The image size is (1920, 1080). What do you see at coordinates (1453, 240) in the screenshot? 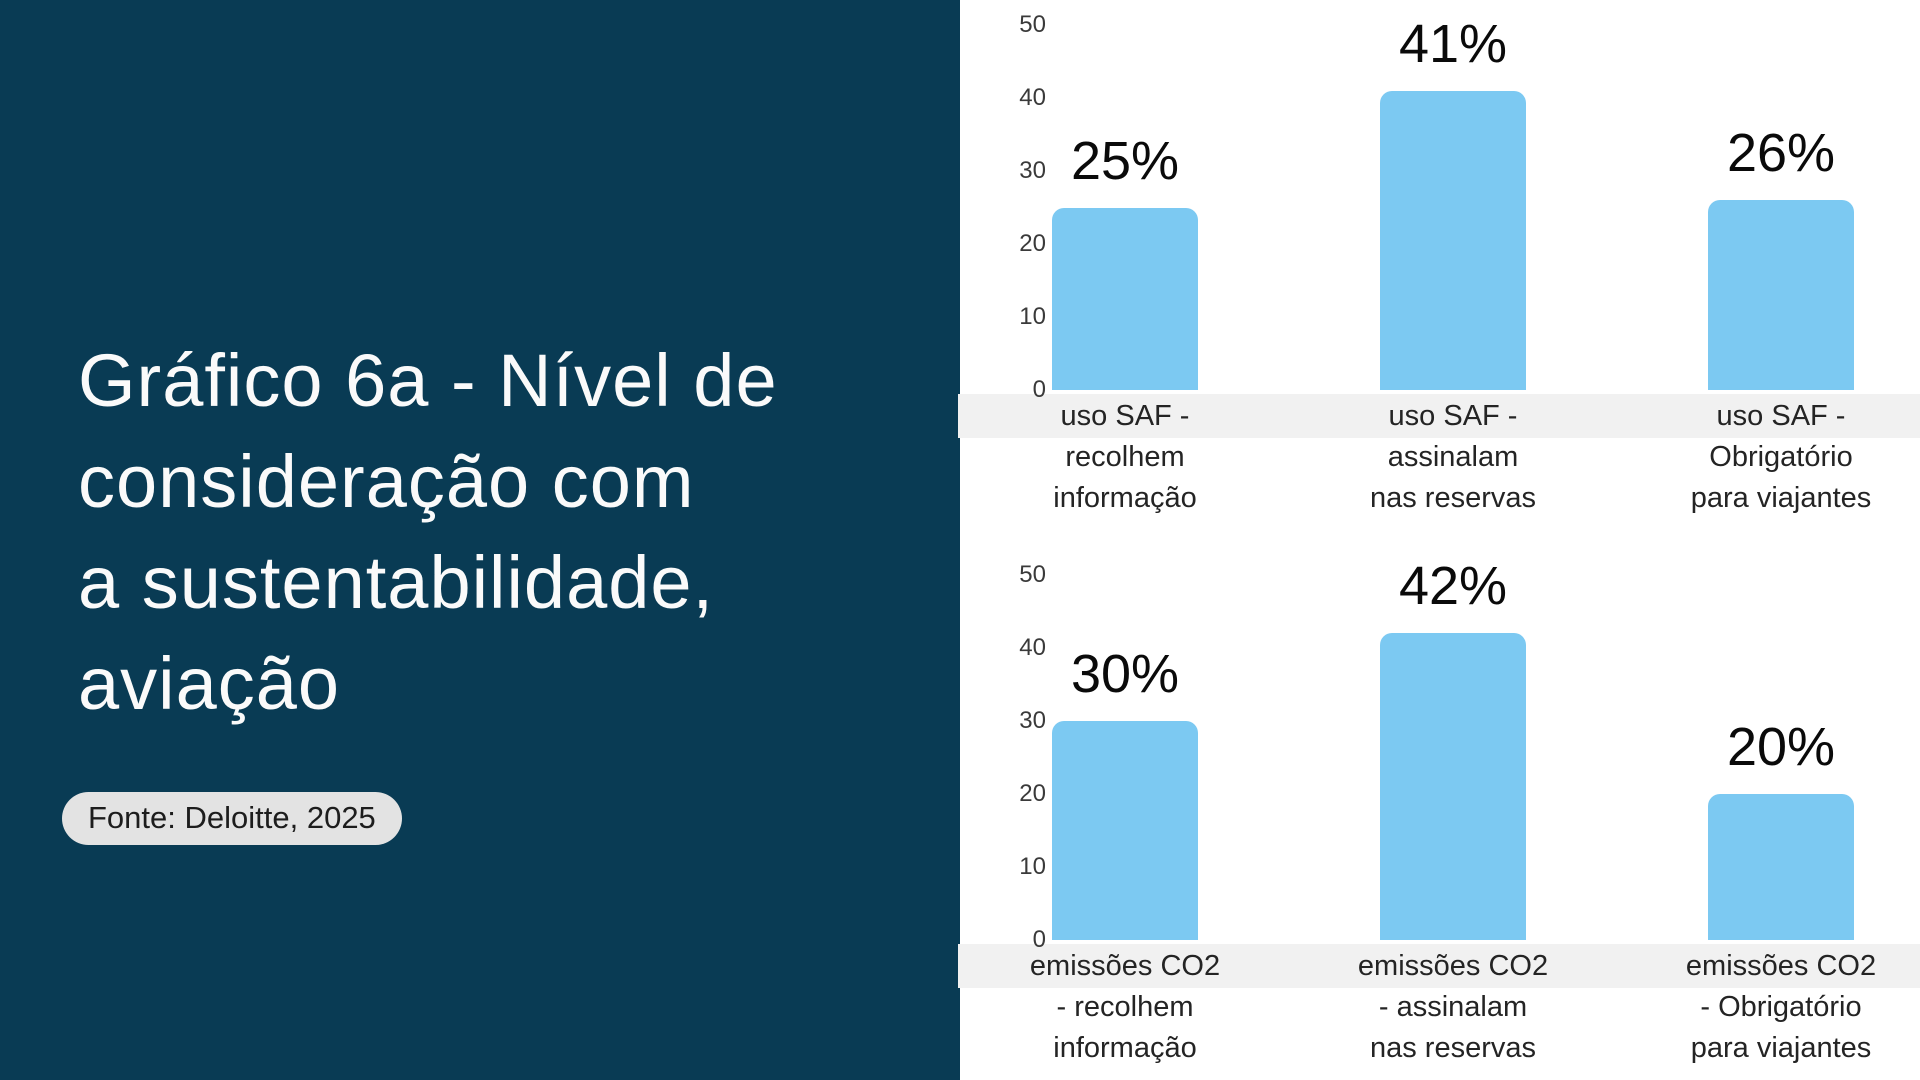
I see `bar-uso-saf-assinalam` at bounding box center [1453, 240].